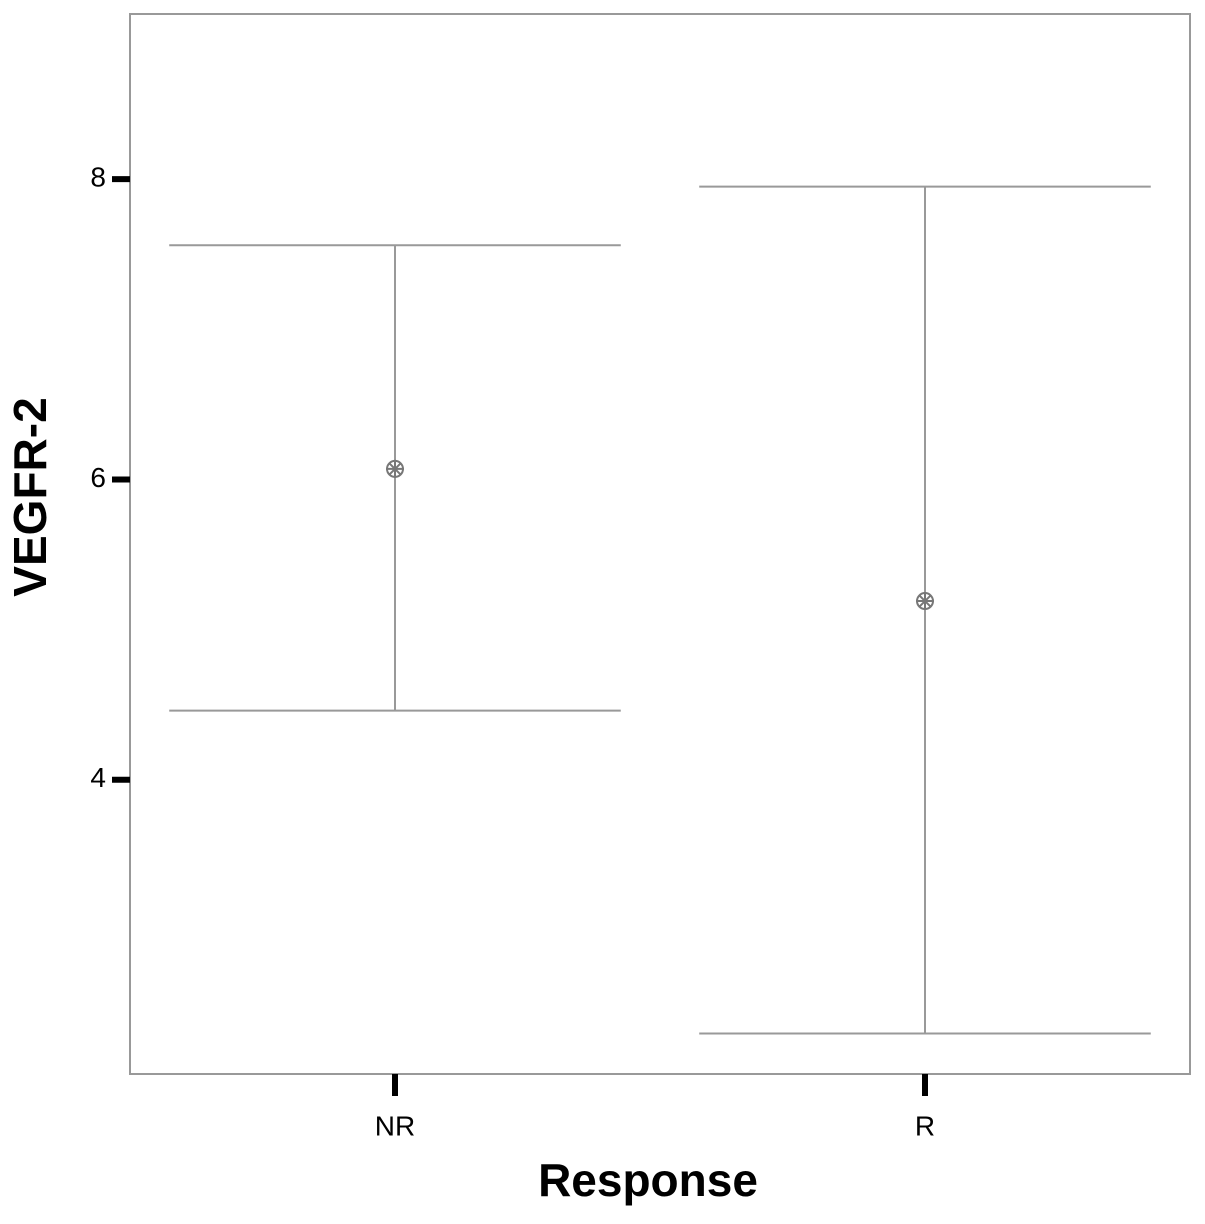 The image size is (1205, 1224). I want to click on x-tick-label: NR, so click(395, 1125).